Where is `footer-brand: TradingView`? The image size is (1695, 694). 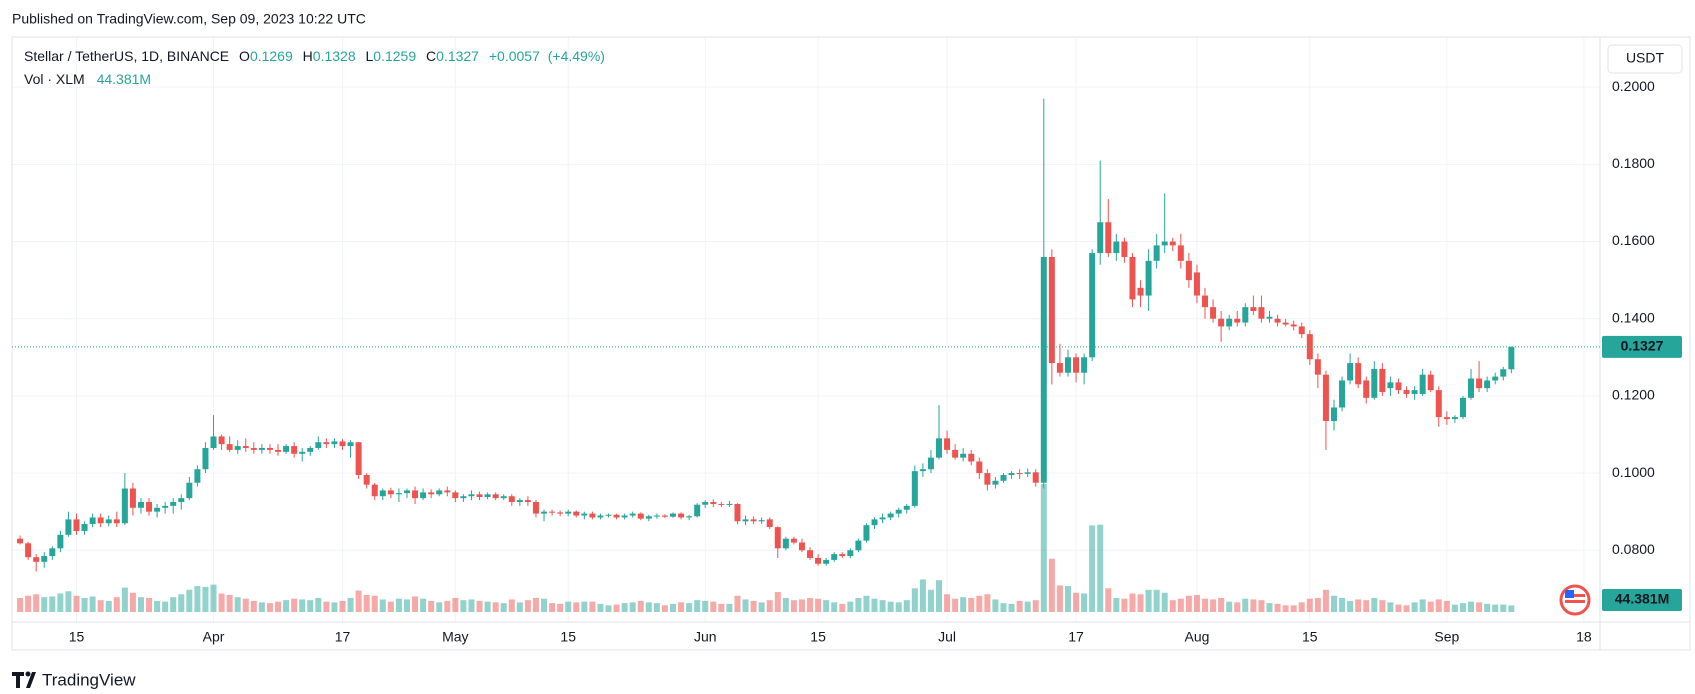
footer-brand: TradingView is located at coordinates (89, 679).